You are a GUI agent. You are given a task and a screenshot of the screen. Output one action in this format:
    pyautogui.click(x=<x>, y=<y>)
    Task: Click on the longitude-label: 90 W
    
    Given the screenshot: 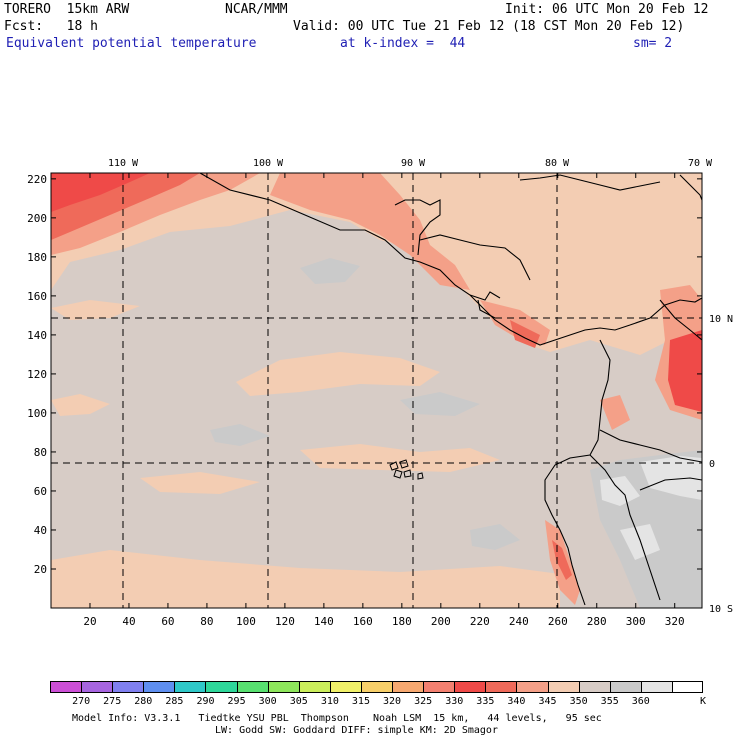 What is the action you would take?
    pyautogui.click(x=413, y=163)
    